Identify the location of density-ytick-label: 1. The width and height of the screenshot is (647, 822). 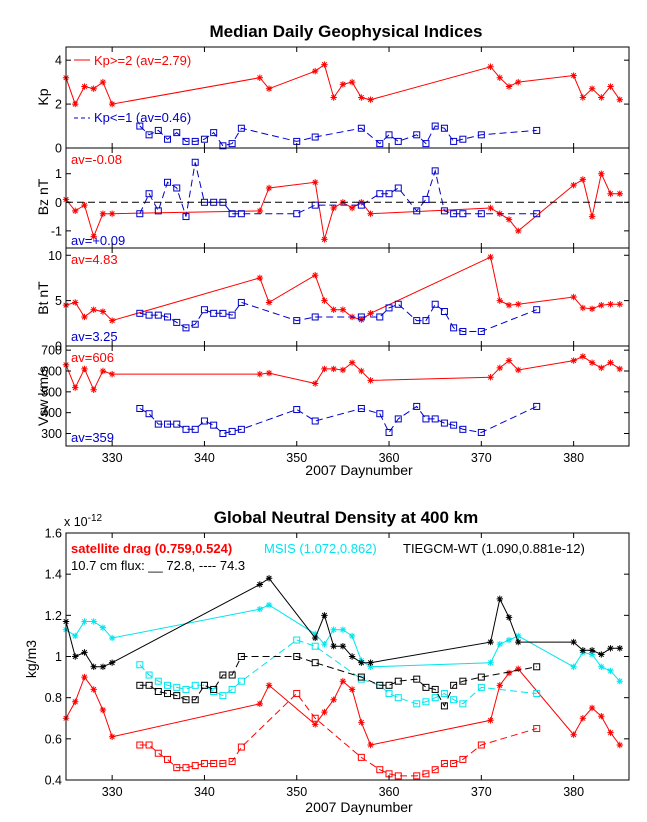
(58, 657).